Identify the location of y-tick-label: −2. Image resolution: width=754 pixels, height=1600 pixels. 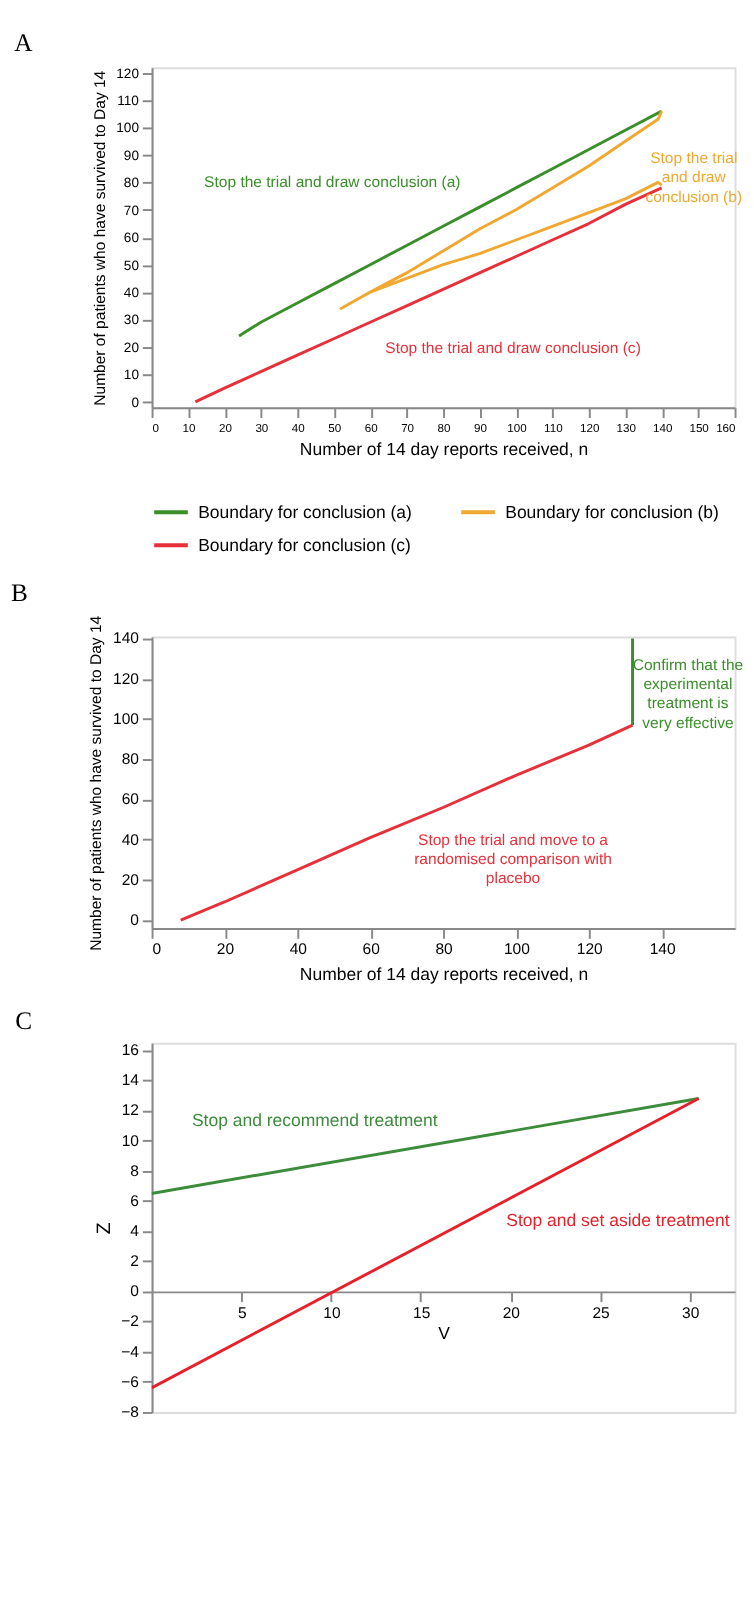
(130, 1321).